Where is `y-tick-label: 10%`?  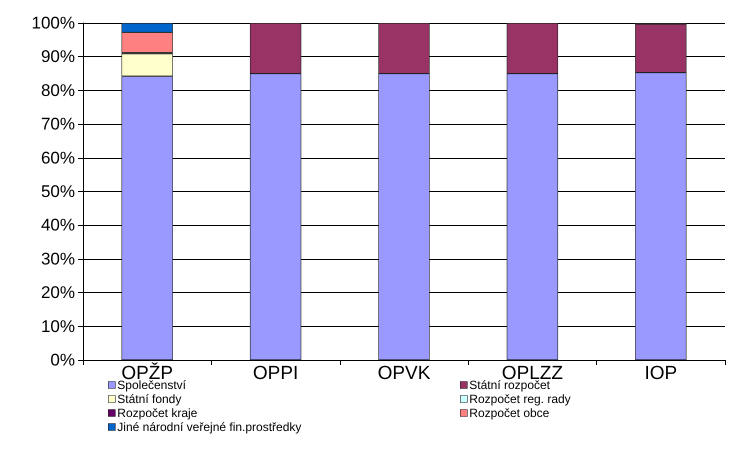
y-tick-label: 10% is located at coordinates (57, 326).